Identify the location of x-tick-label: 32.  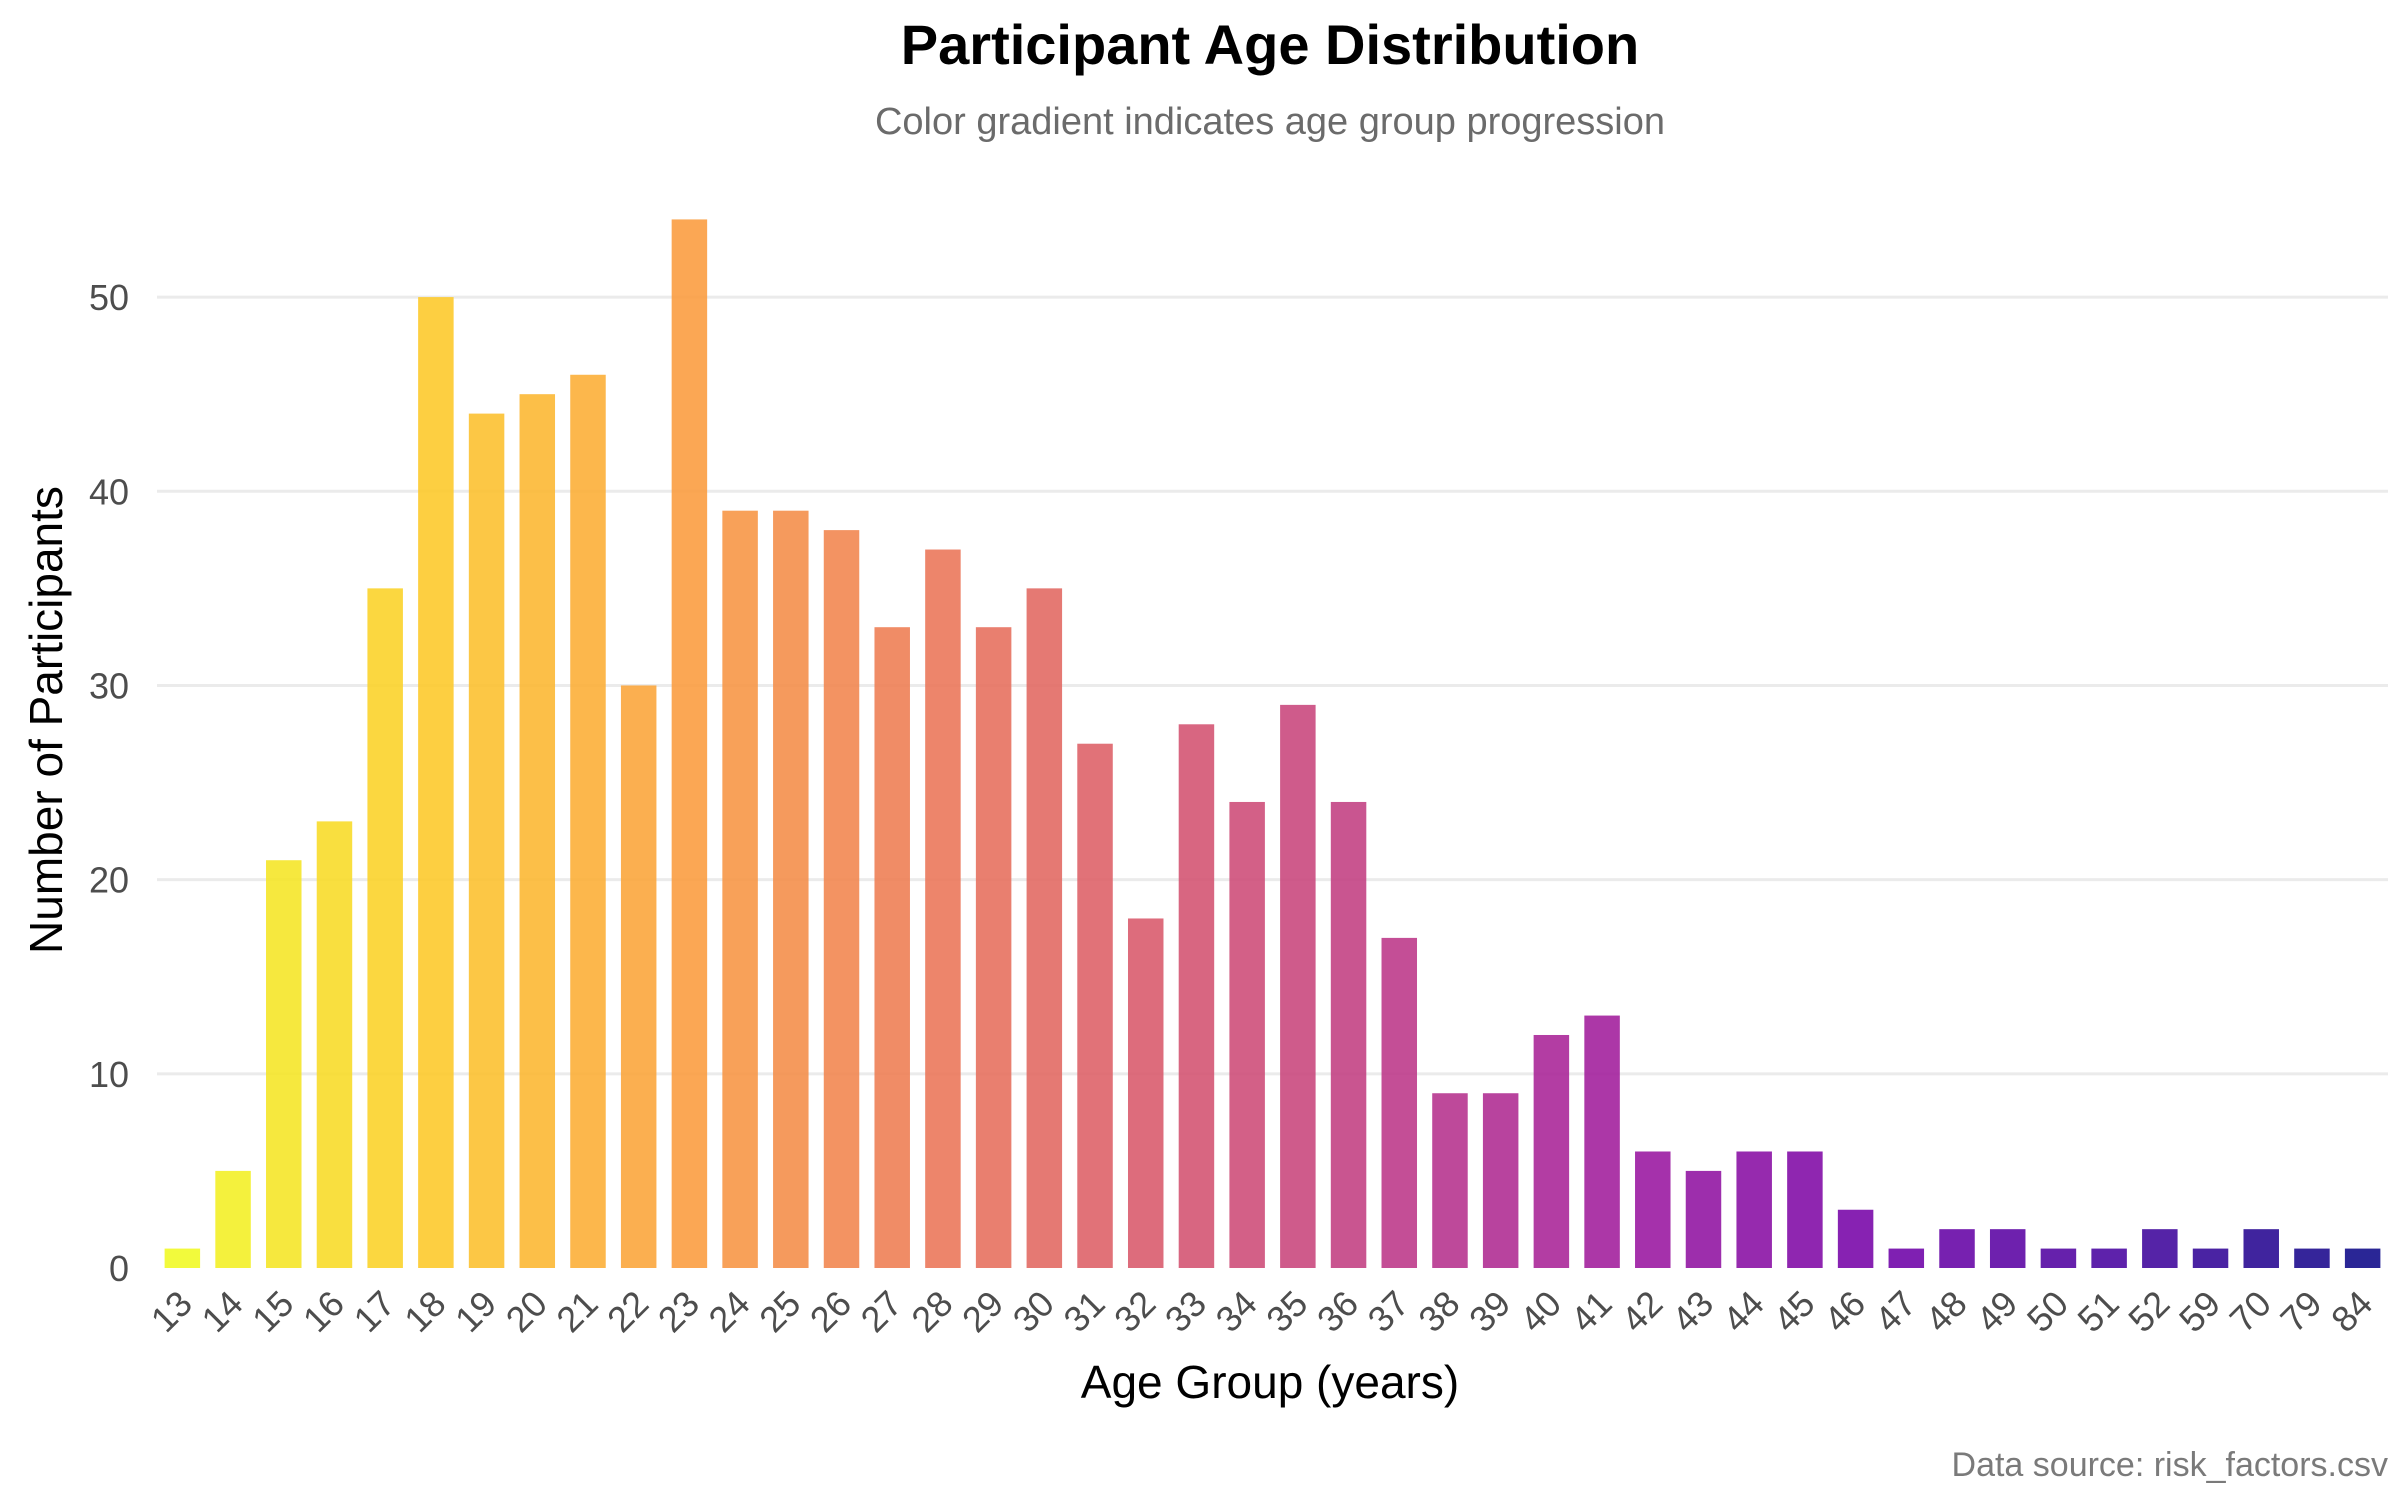
(1134, 1311).